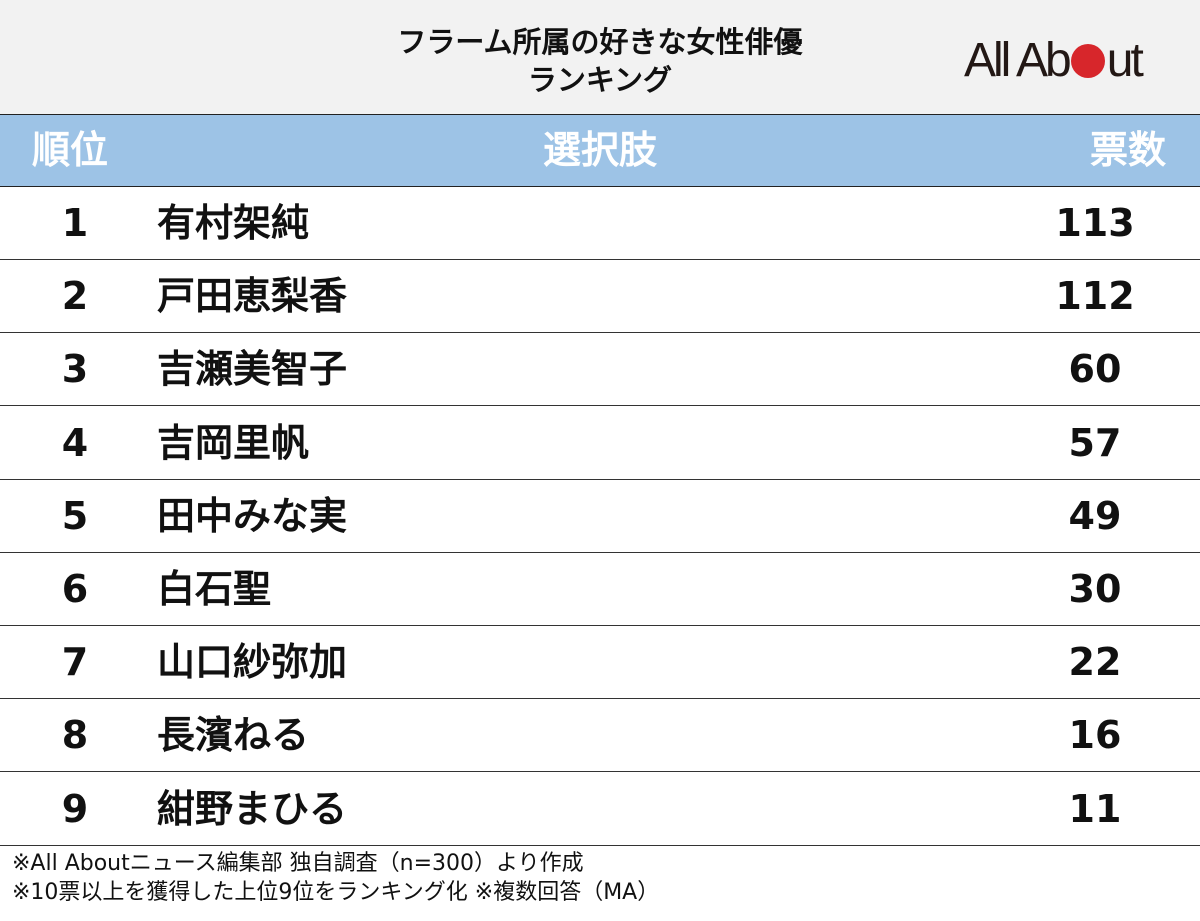 This screenshot has height=921, width=1200. I want to click on votes-cell: 11, so click(1095, 808).